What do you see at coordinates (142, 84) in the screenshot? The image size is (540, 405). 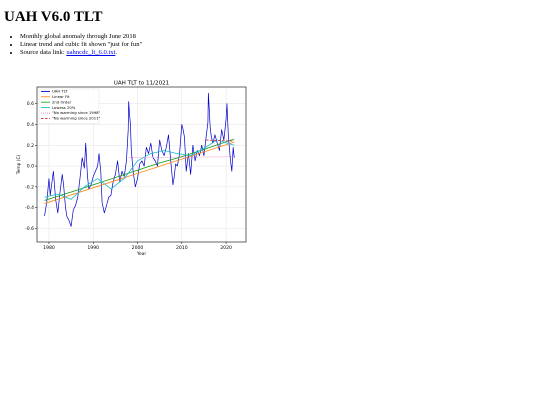 I see `chart-title: UAH TLT to 11/2021` at bounding box center [142, 84].